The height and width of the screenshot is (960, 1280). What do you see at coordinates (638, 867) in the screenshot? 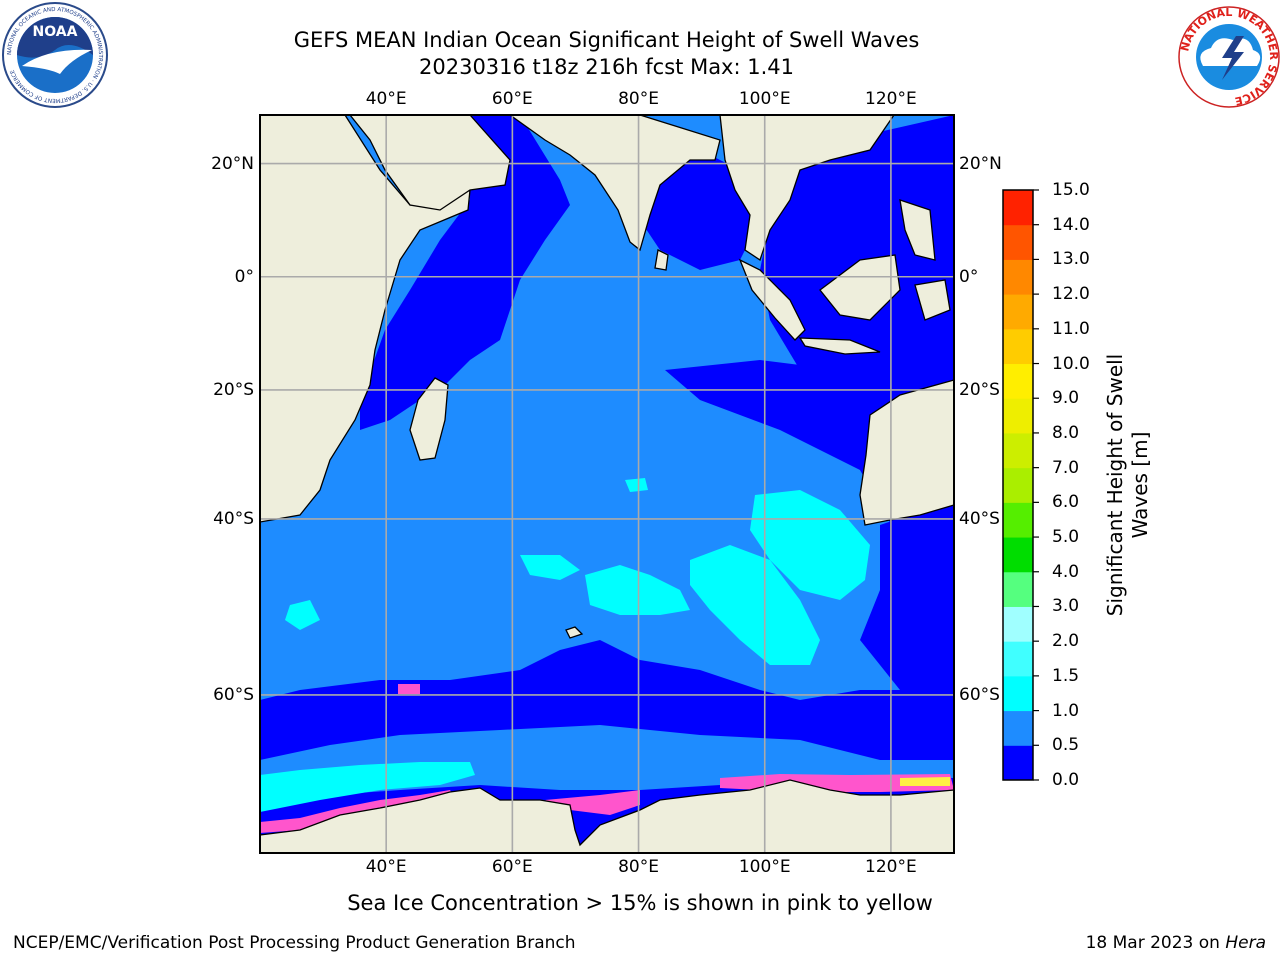
I see `tick-label-bottom: 80°E` at bounding box center [638, 867].